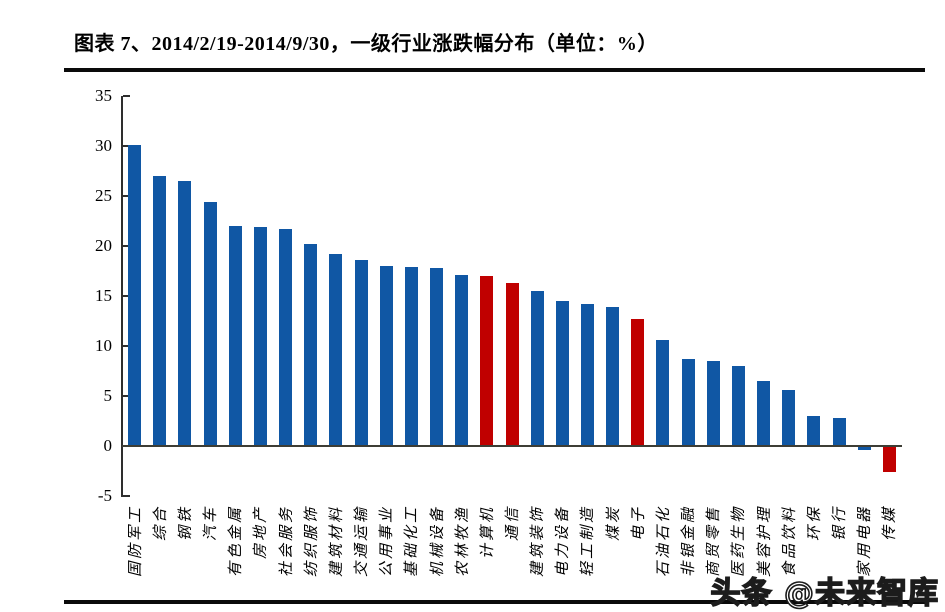 This screenshot has width=945, height=612. What do you see at coordinates (159, 523) in the screenshot?
I see `x-category-label: 综合` at bounding box center [159, 523].